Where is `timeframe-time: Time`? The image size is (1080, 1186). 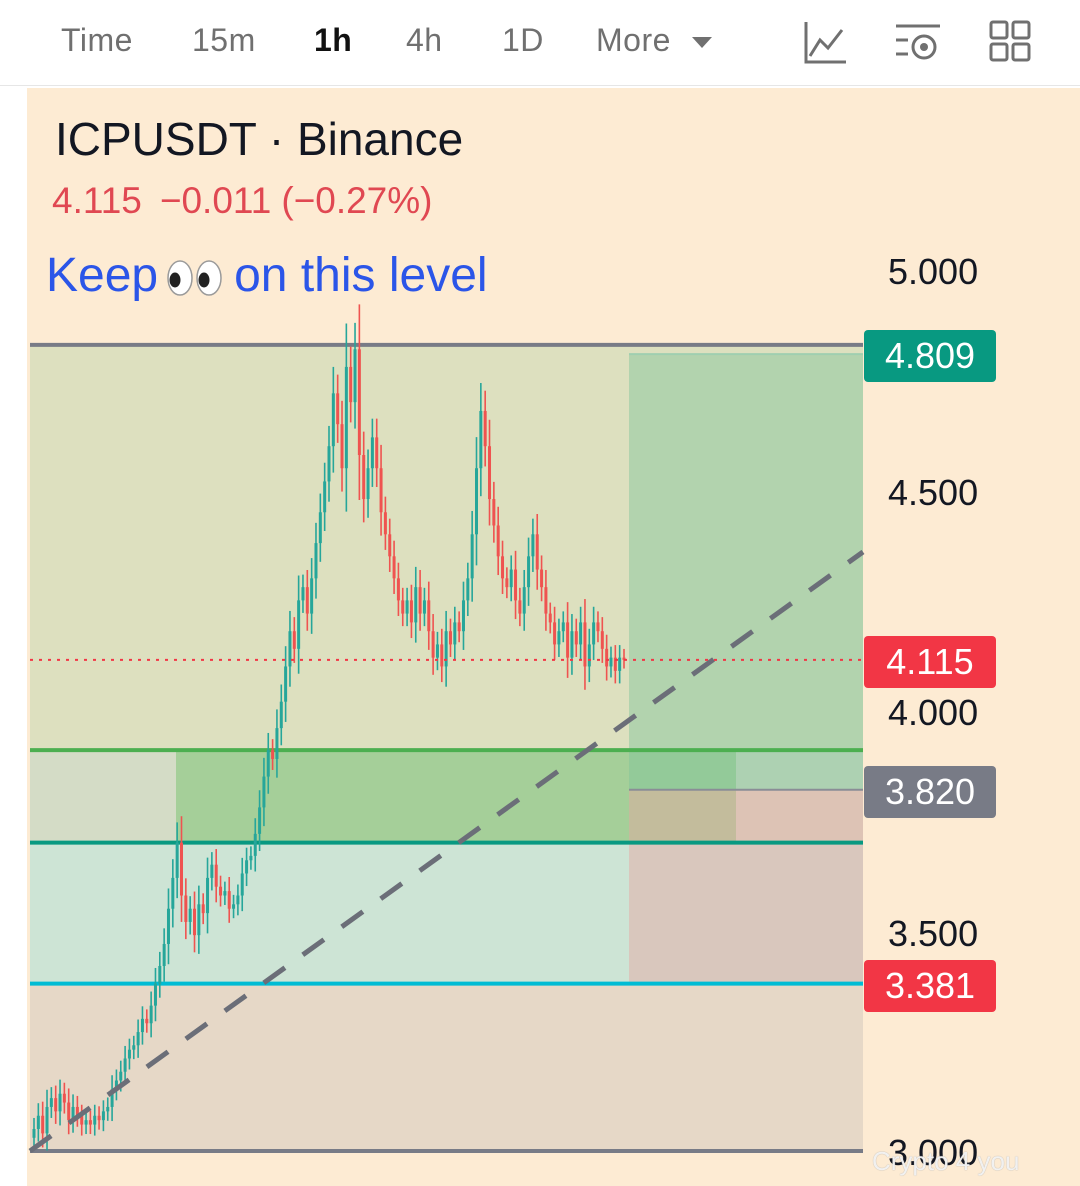
timeframe-time: Time is located at coordinates (97, 40).